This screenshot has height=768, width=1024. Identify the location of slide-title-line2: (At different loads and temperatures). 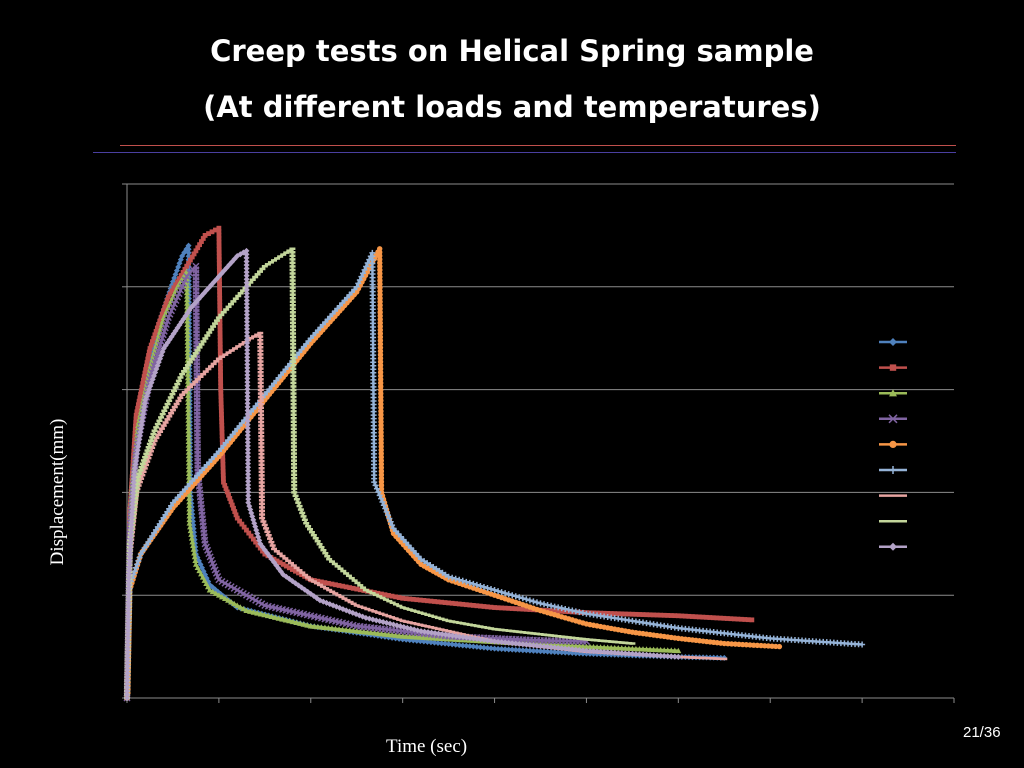
(512, 107).